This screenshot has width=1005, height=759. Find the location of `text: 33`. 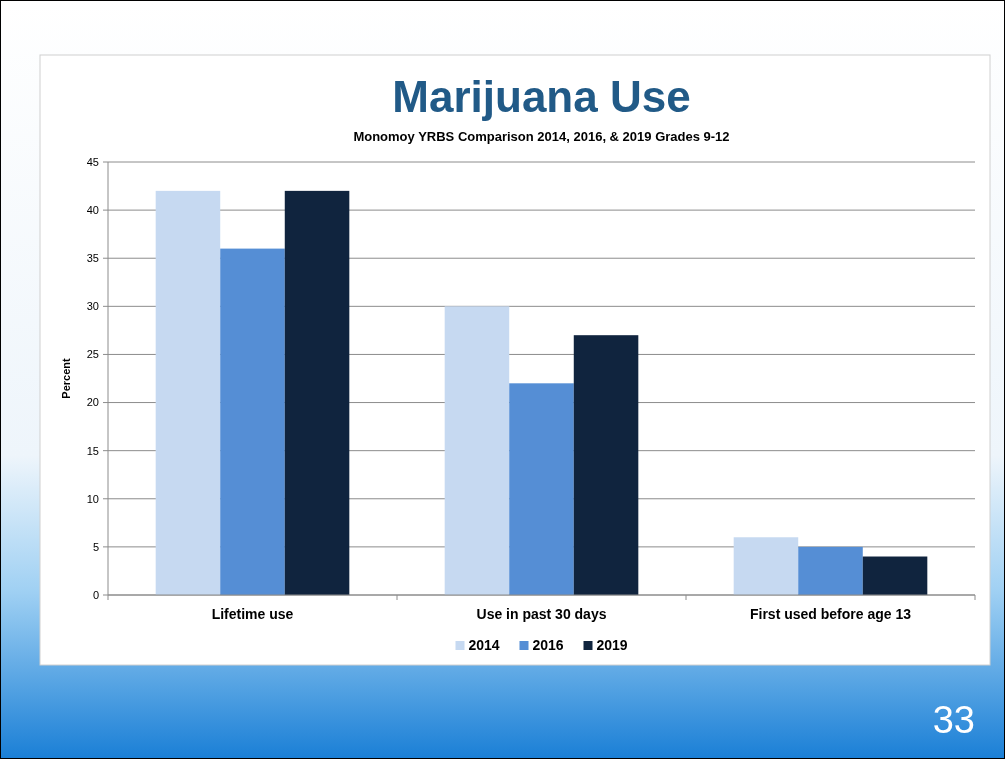

text: 33 is located at coordinates (953, 720).